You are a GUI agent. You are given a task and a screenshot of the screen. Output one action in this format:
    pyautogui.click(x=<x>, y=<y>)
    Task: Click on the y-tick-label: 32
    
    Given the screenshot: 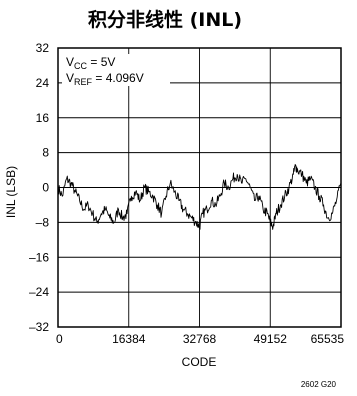 What is the action you would take?
    pyautogui.click(x=43, y=48)
    